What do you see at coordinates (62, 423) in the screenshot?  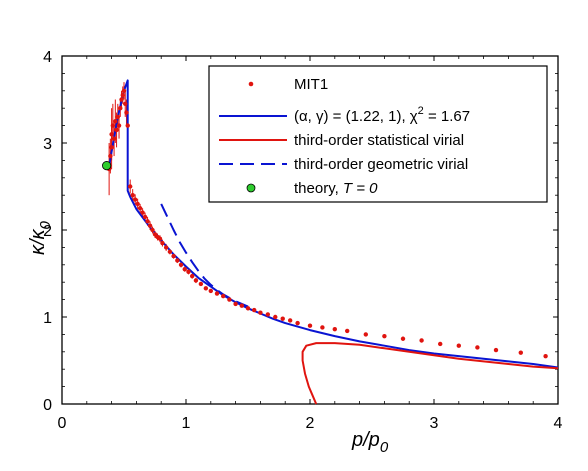 I see `x-tick-label: 0` at bounding box center [62, 423].